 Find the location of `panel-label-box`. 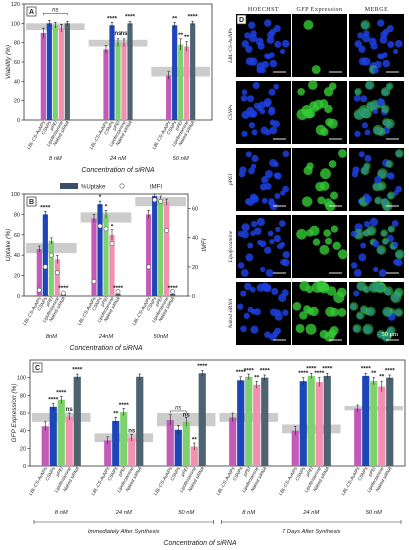

panel-label-box is located at coordinates (241, 19).